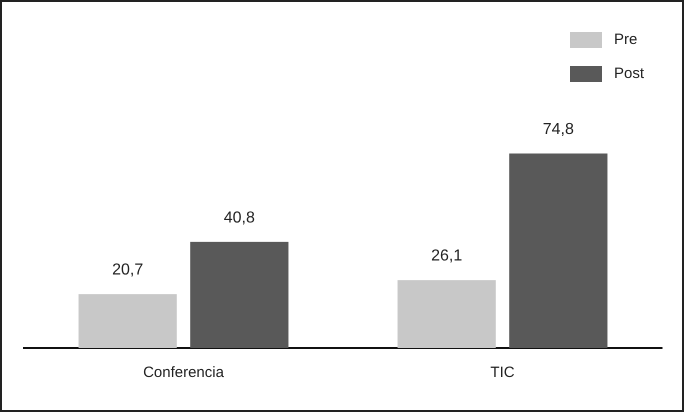 Image resolution: width=684 pixels, height=412 pixels. What do you see at coordinates (239, 217) in the screenshot?
I see `data-label: 40,8` at bounding box center [239, 217].